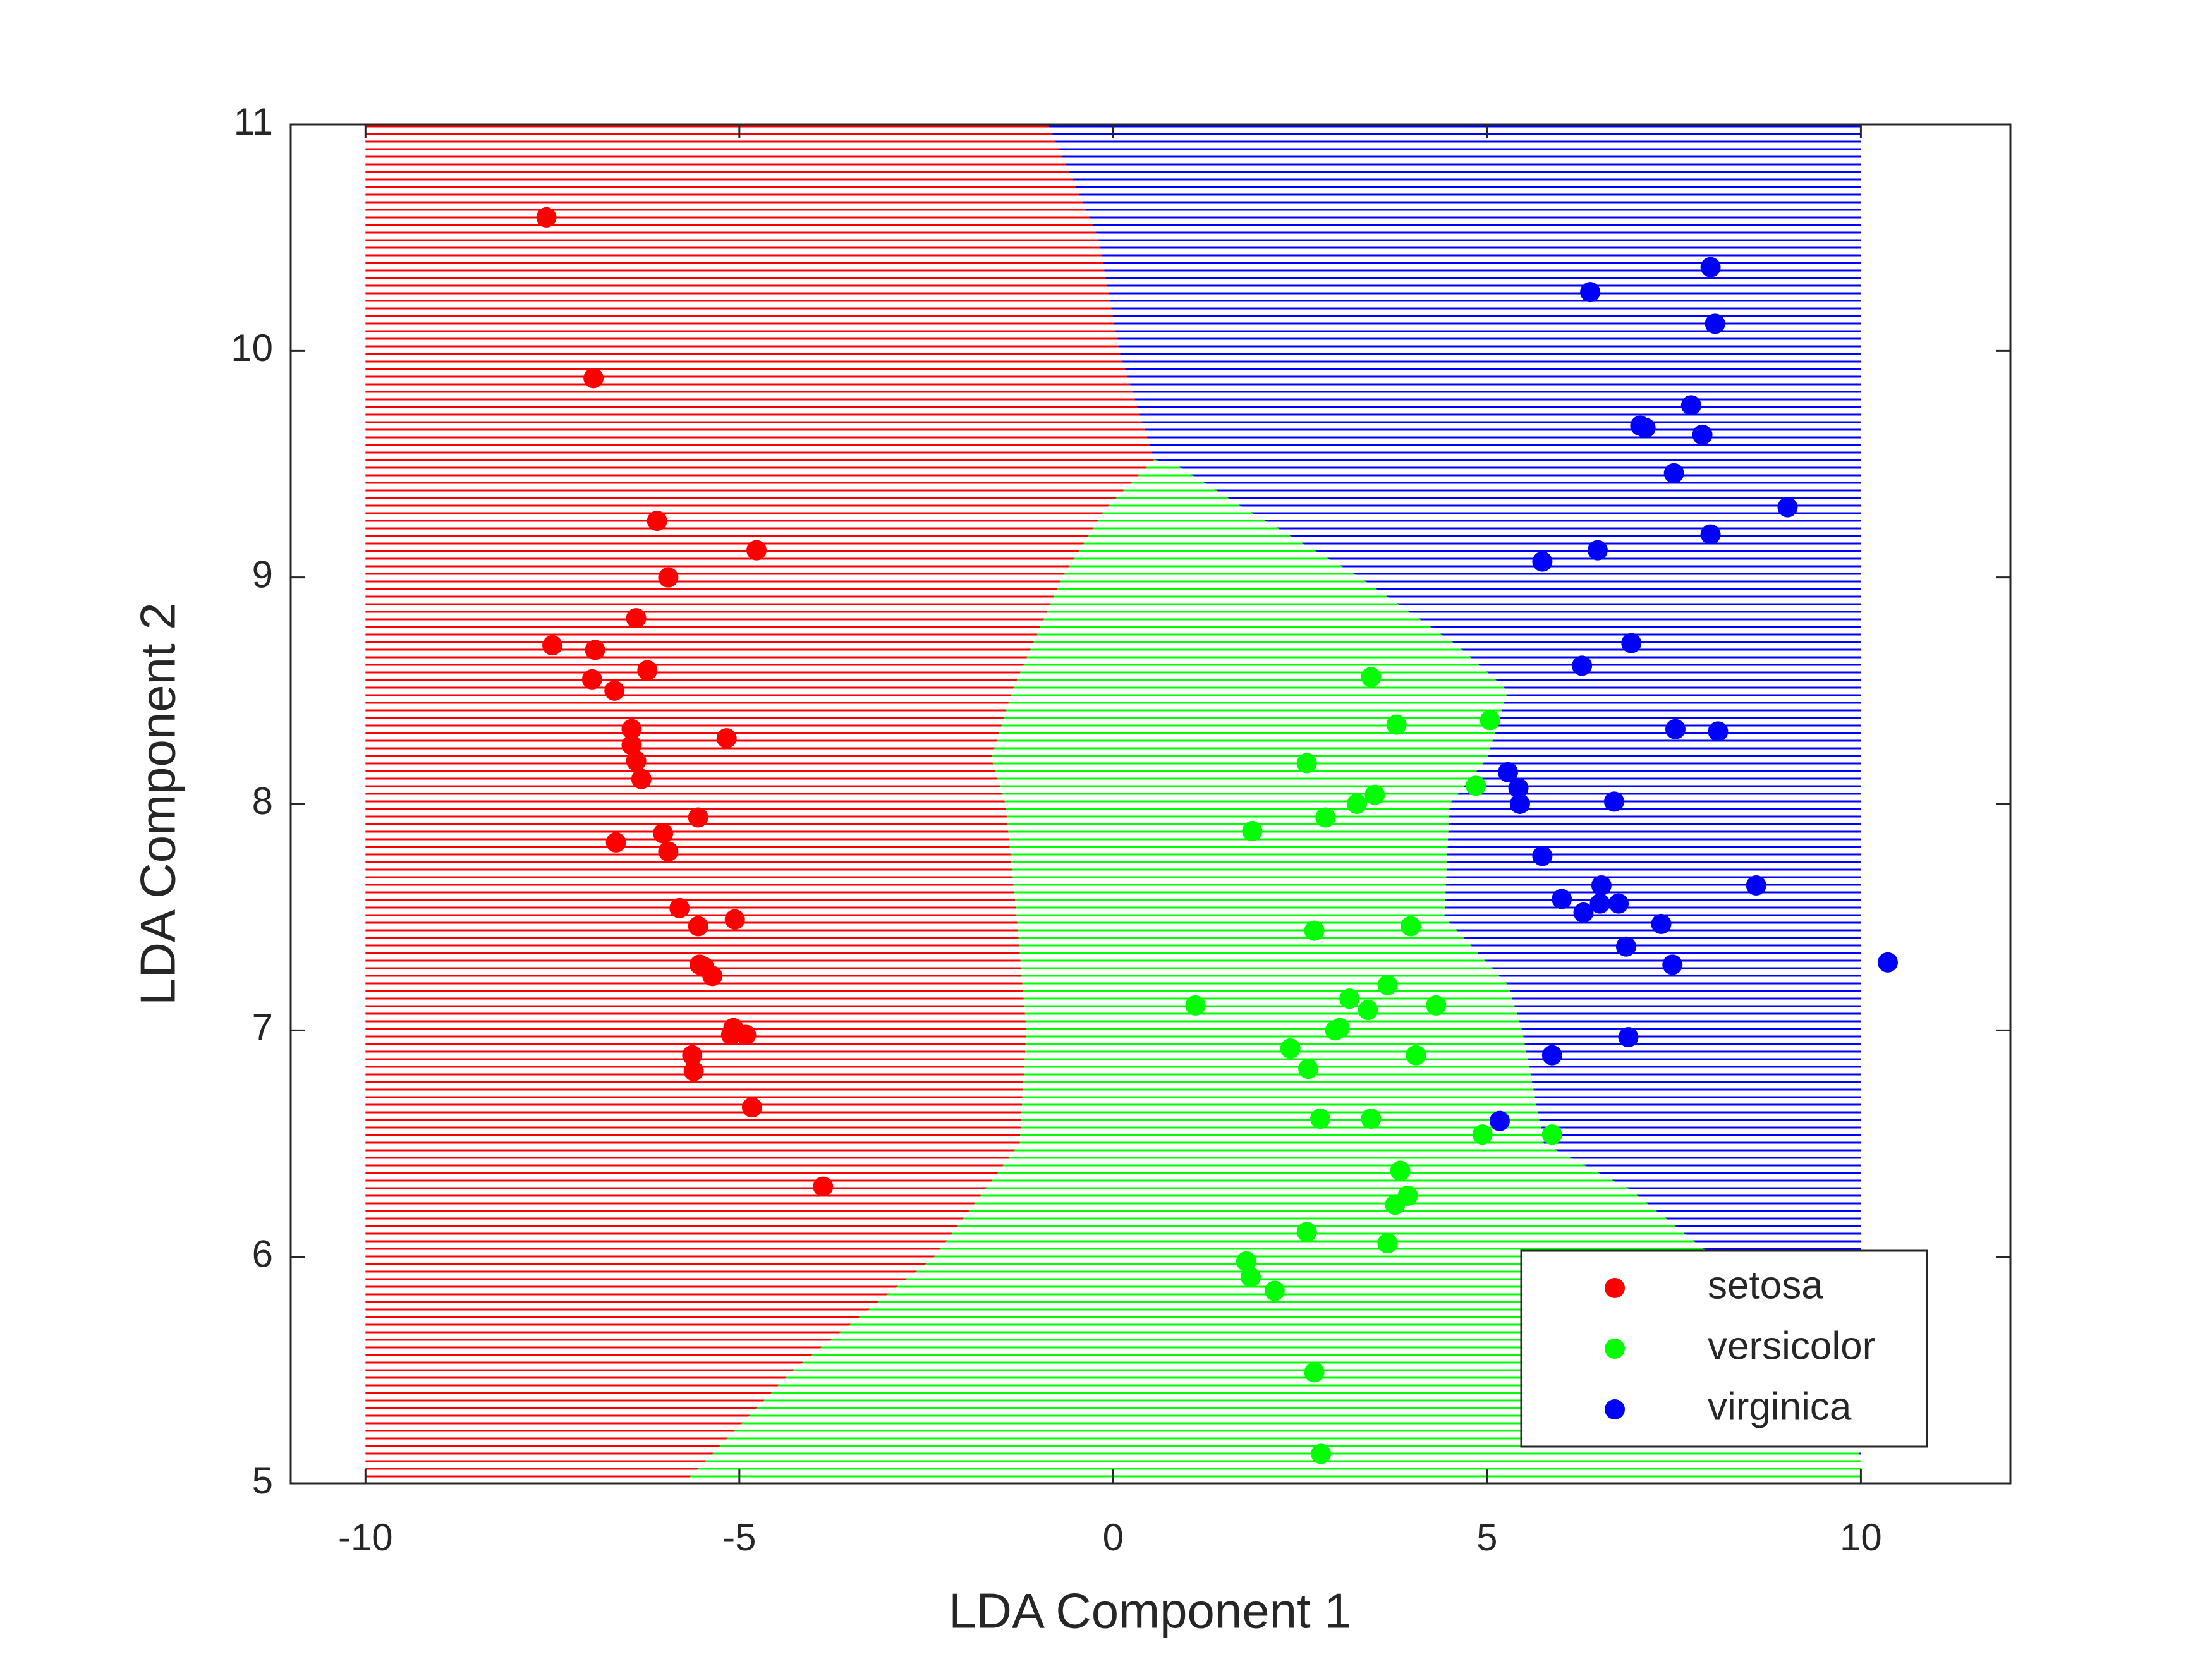 The width and height of the screenshot is (2212, 1659). Describe the element at coordinates (252, 348) in the screenshot. I see `y-tick-label: 10` at that location.